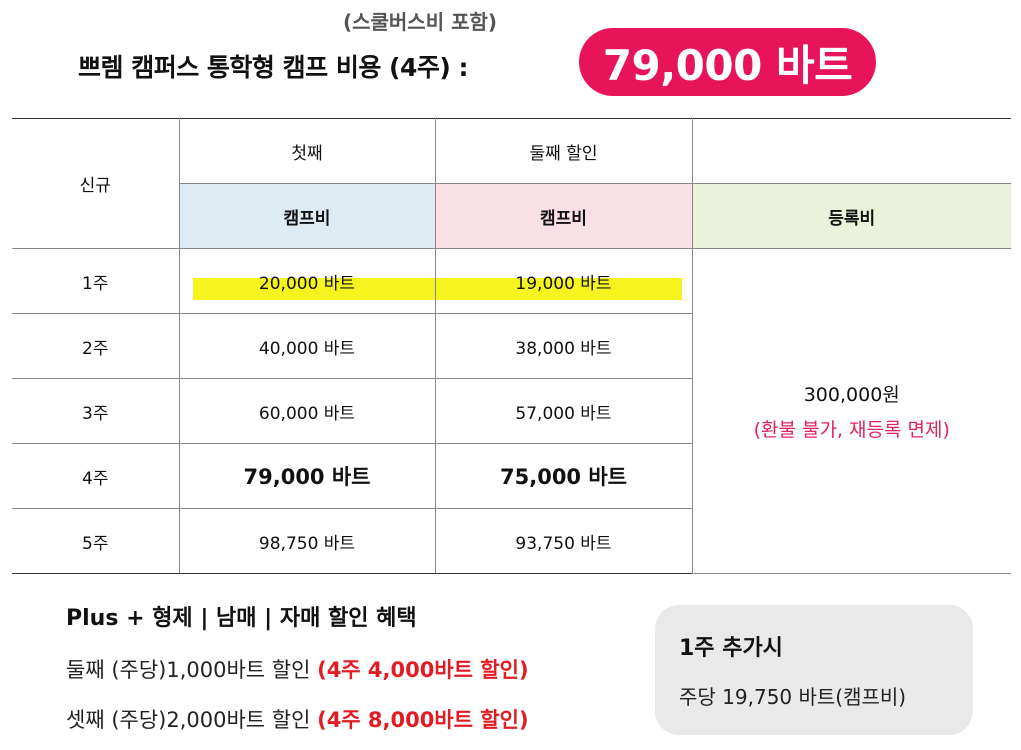 Image resolution: width=1021 pixels, height=750 pixels. What do you see at coordinates (563, 346) in the screenshot?
I see `second-price-cell: 38,000 바트` at bounding box center [563, 346].